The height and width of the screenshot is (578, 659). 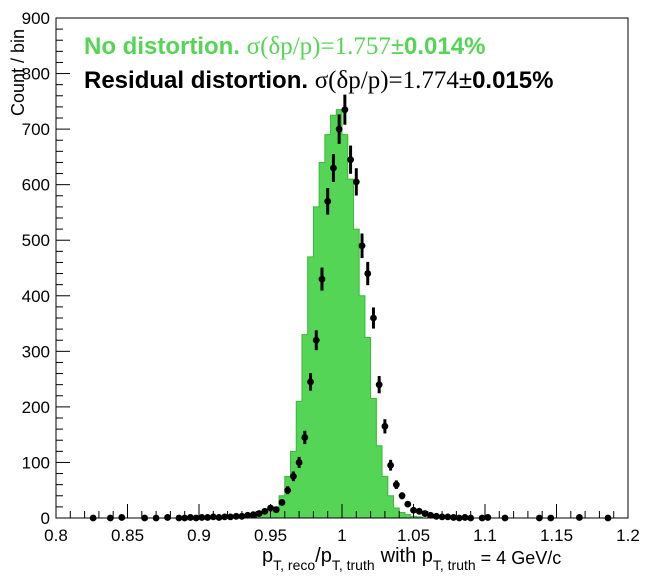 What do you see at coordinates (519, 558) in the screenshot?
I see `x-axis-tail: = 4 GeV/c` at bounding box center [519, 558].